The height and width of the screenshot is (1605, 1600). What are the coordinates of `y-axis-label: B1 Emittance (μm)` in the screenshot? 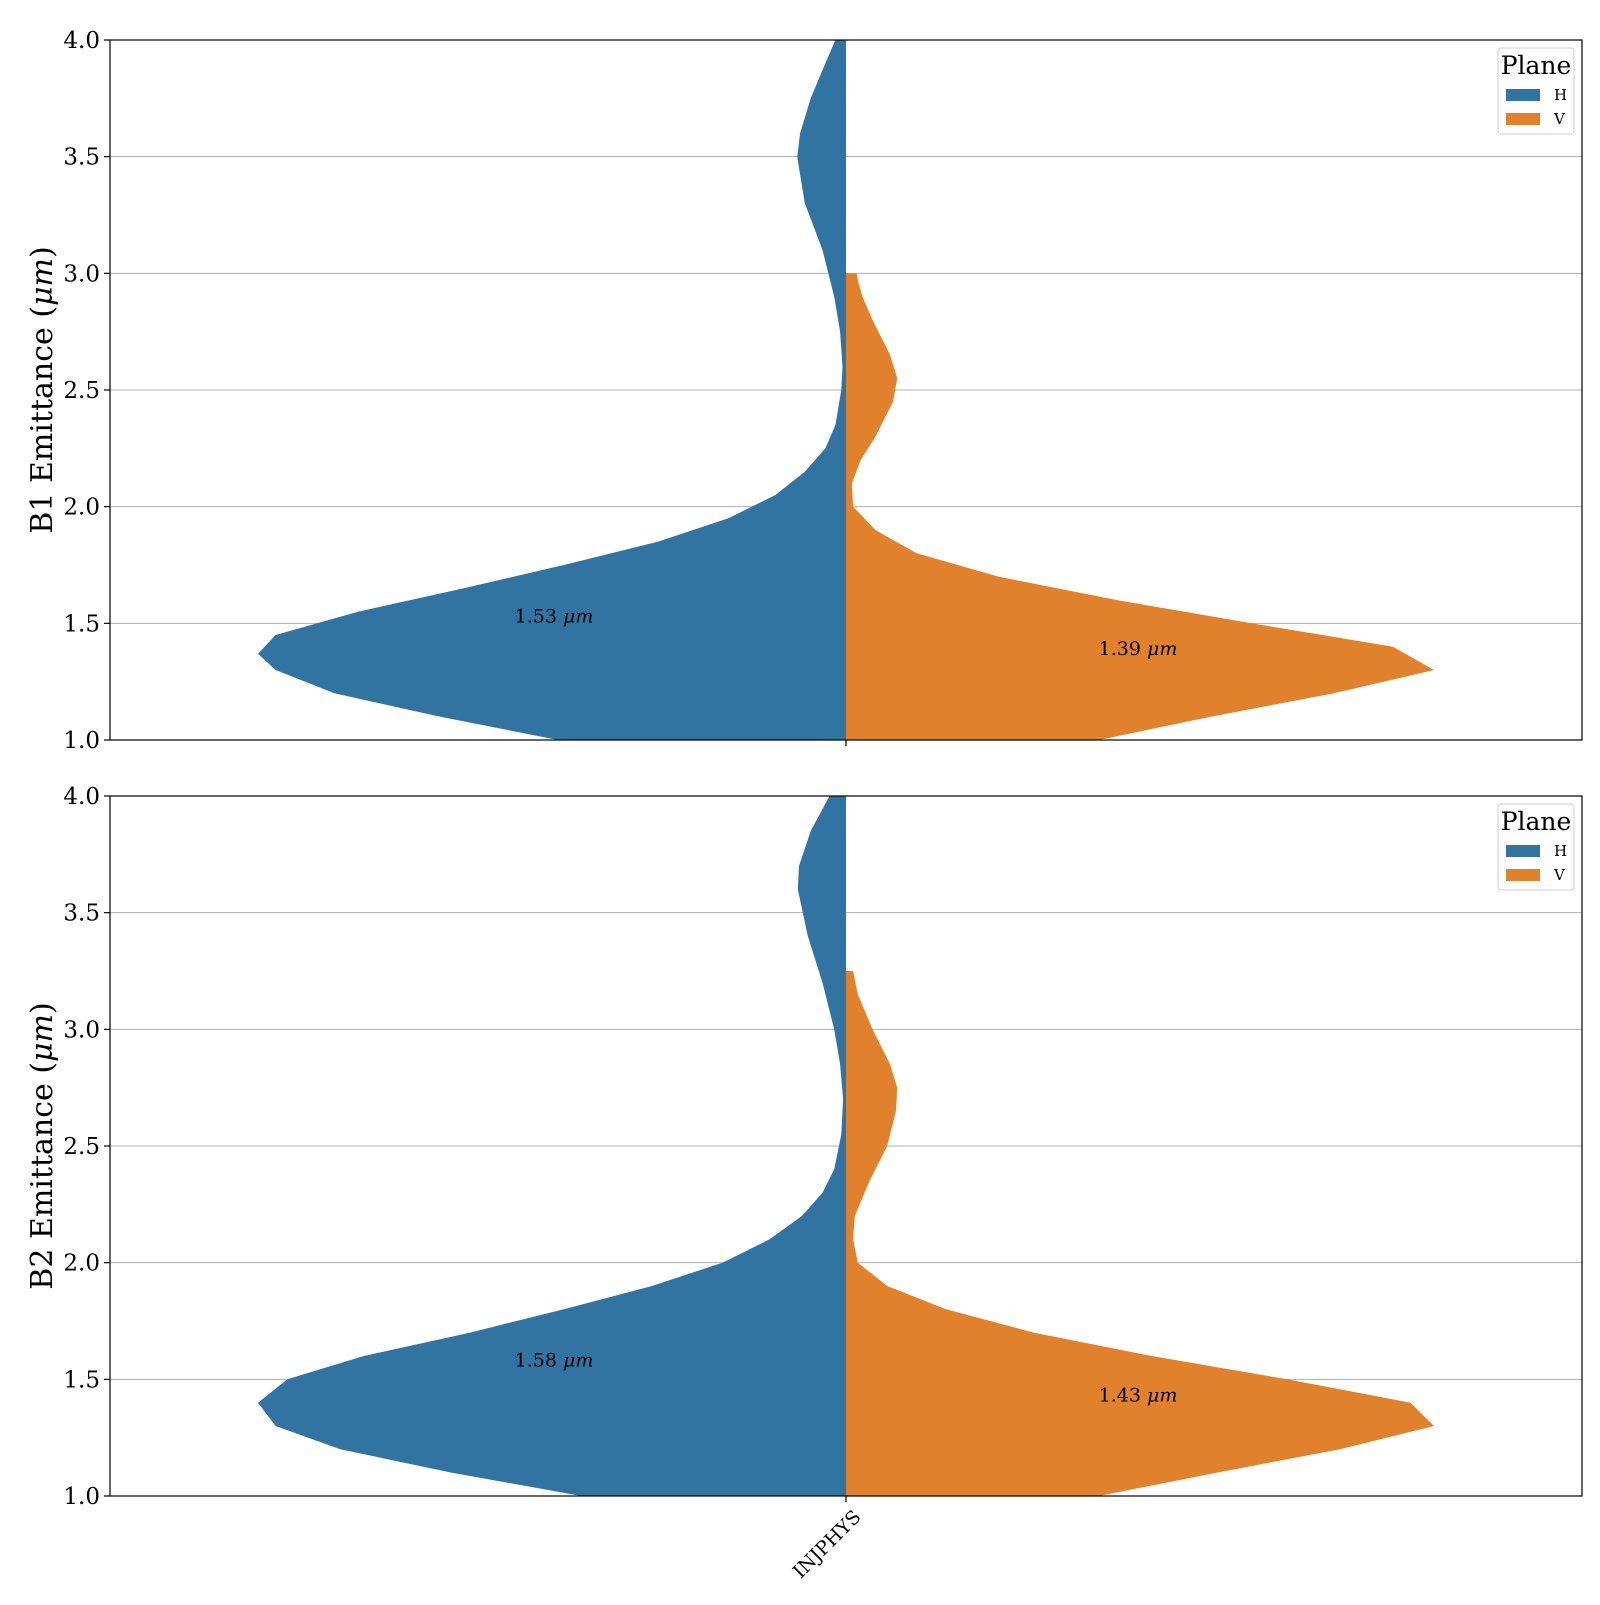 It's located at (42, 389).